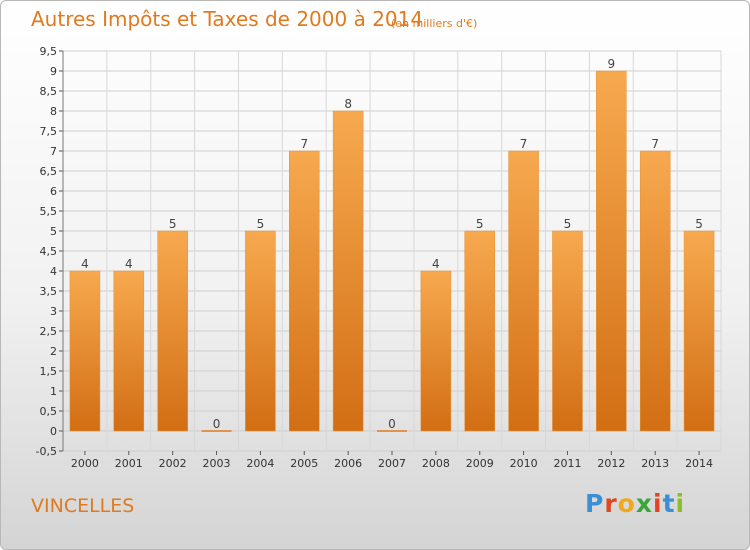 Image resolution: width=750 pixels, height=550 pixels. What do you see at coordinates (53, 191) in the screenshot?
I see `y-tick-label: 6` at bounding box center [53, 191].